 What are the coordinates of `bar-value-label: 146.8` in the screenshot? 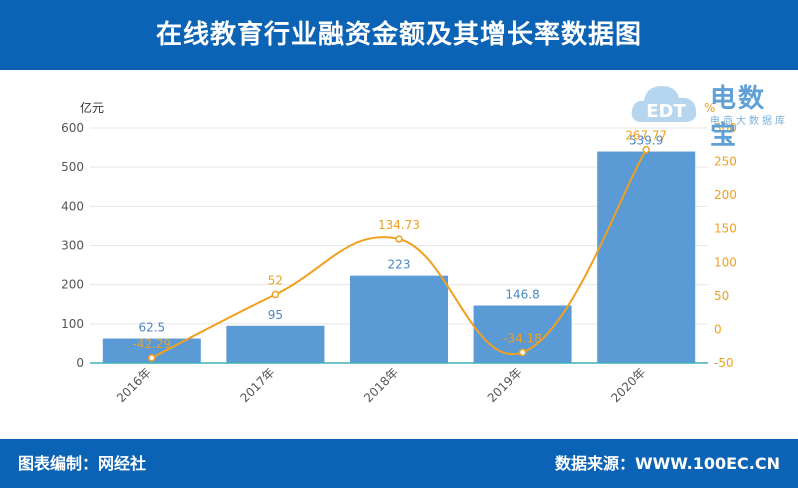 It's located at (522, 295).